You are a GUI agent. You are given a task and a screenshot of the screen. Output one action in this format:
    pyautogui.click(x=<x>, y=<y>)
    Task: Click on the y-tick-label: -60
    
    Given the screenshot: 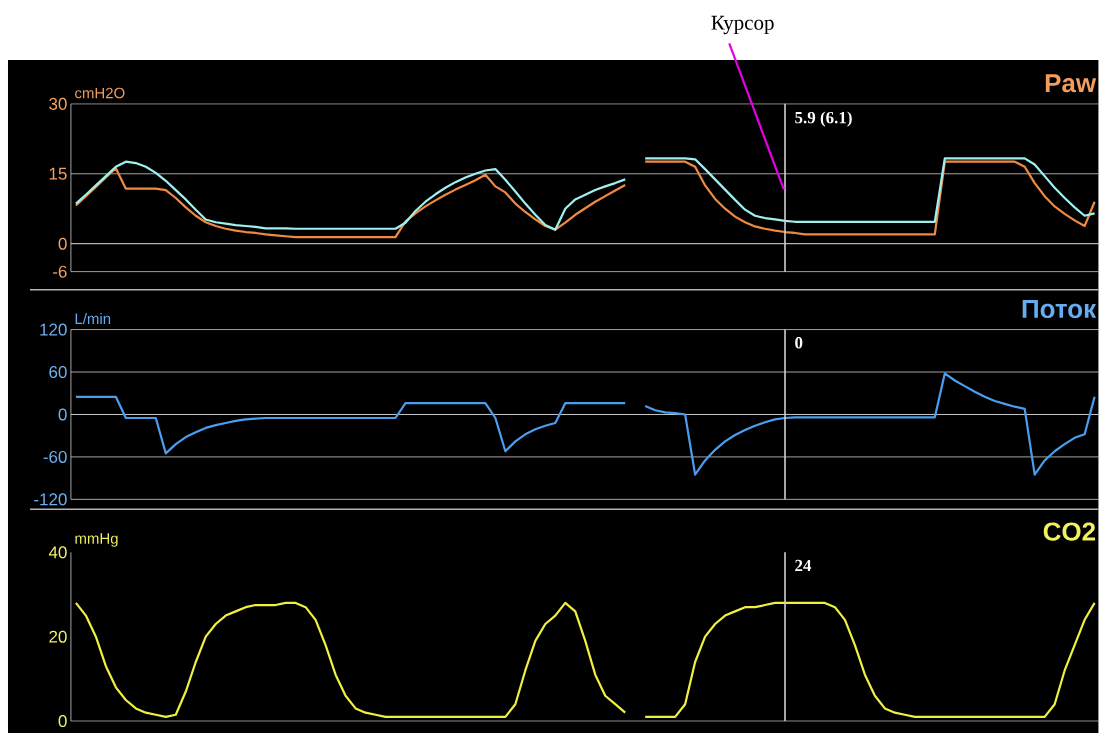 What is the action you would take?
    pyautogui.click(x=55, y=456)
    